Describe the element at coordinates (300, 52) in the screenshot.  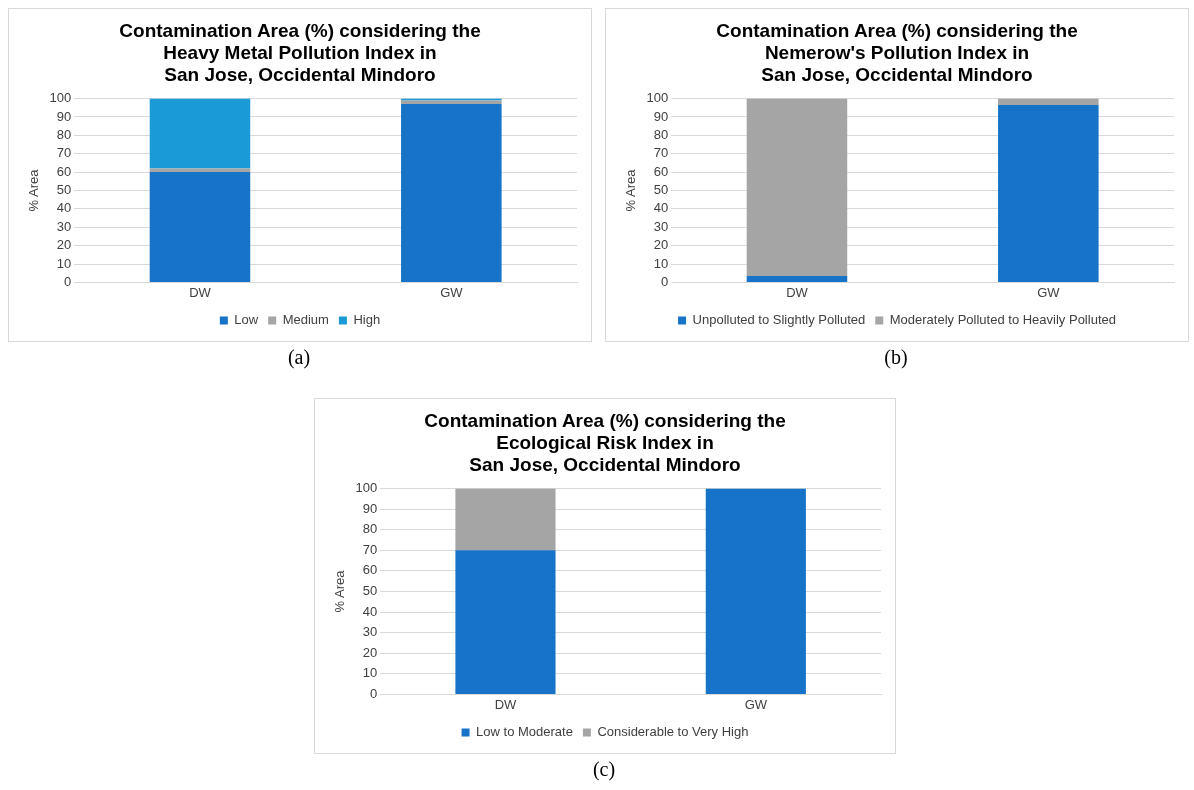
I see `chart-title: Contamination Area (%) considering the Heavy Metal Pollution Index in San Jose, Occidental Mindoro` at that location.